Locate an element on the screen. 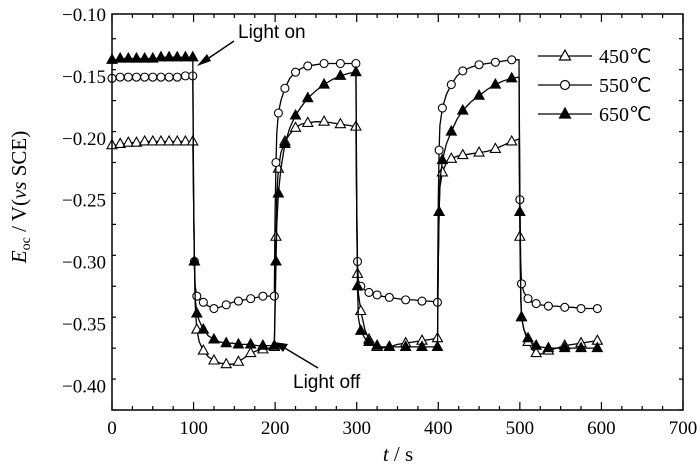 This screenshot has width=700, height=466. legend-entry-550: 550℃ is located at coordinates (594, 86).